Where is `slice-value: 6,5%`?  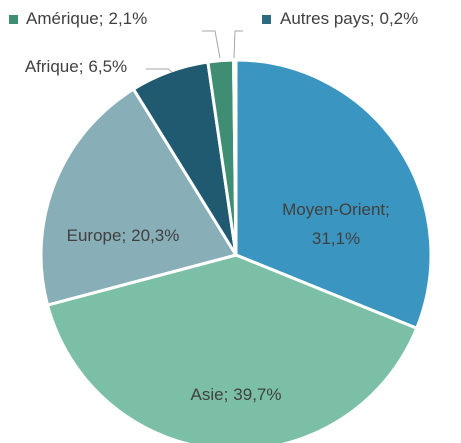
slice-value: 6,5% is located at coordinates (107, 66).